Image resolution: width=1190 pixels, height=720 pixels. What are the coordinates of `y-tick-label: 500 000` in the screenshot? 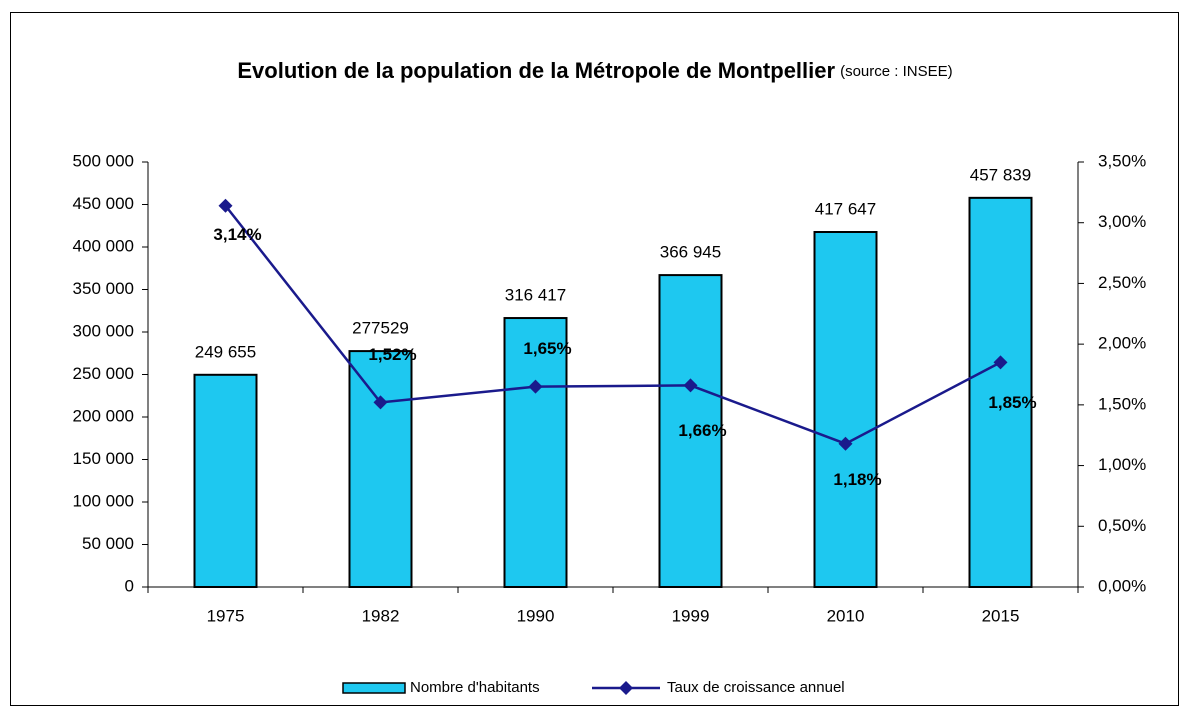 It's located at (103, 160).